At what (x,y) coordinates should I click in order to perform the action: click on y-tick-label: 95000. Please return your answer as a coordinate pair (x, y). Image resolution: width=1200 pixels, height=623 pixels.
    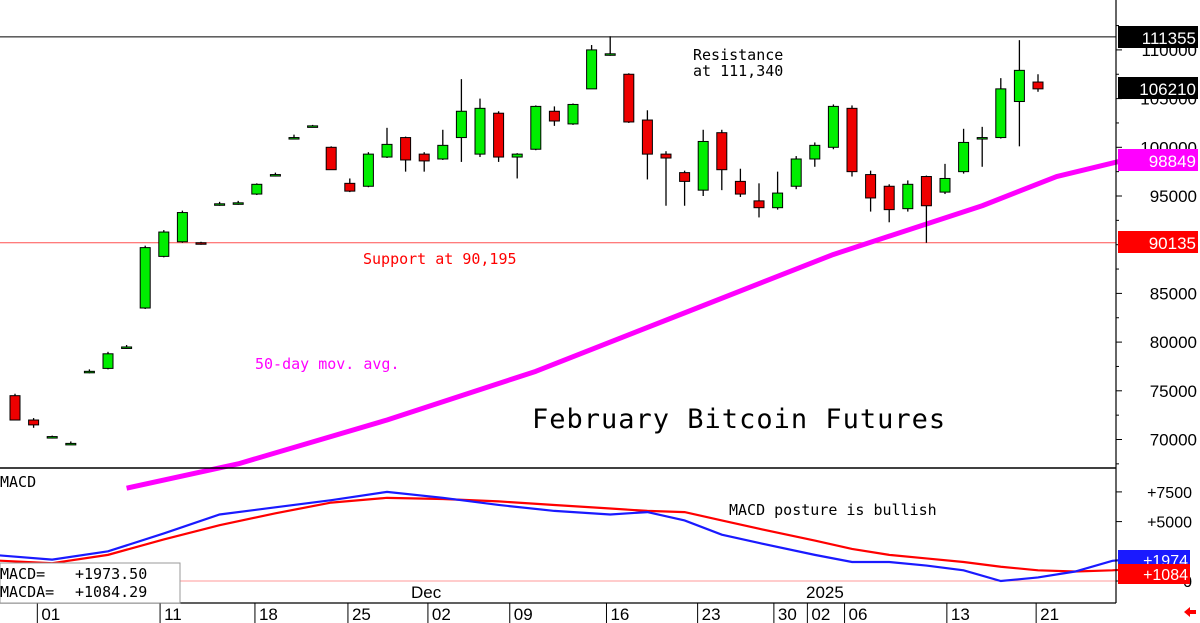
    Looking at the image, I should click on (1173, 196).